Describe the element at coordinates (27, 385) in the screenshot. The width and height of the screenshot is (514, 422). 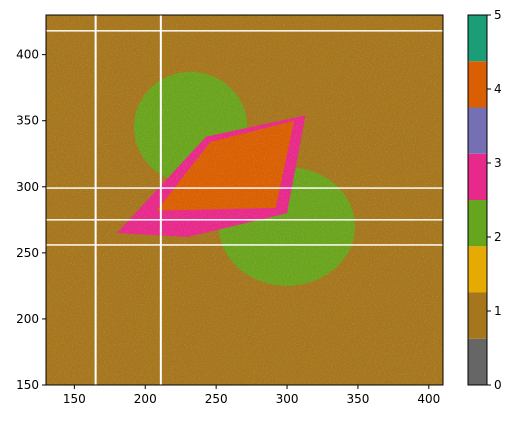
I see `y-tick-label: 150` at that location.